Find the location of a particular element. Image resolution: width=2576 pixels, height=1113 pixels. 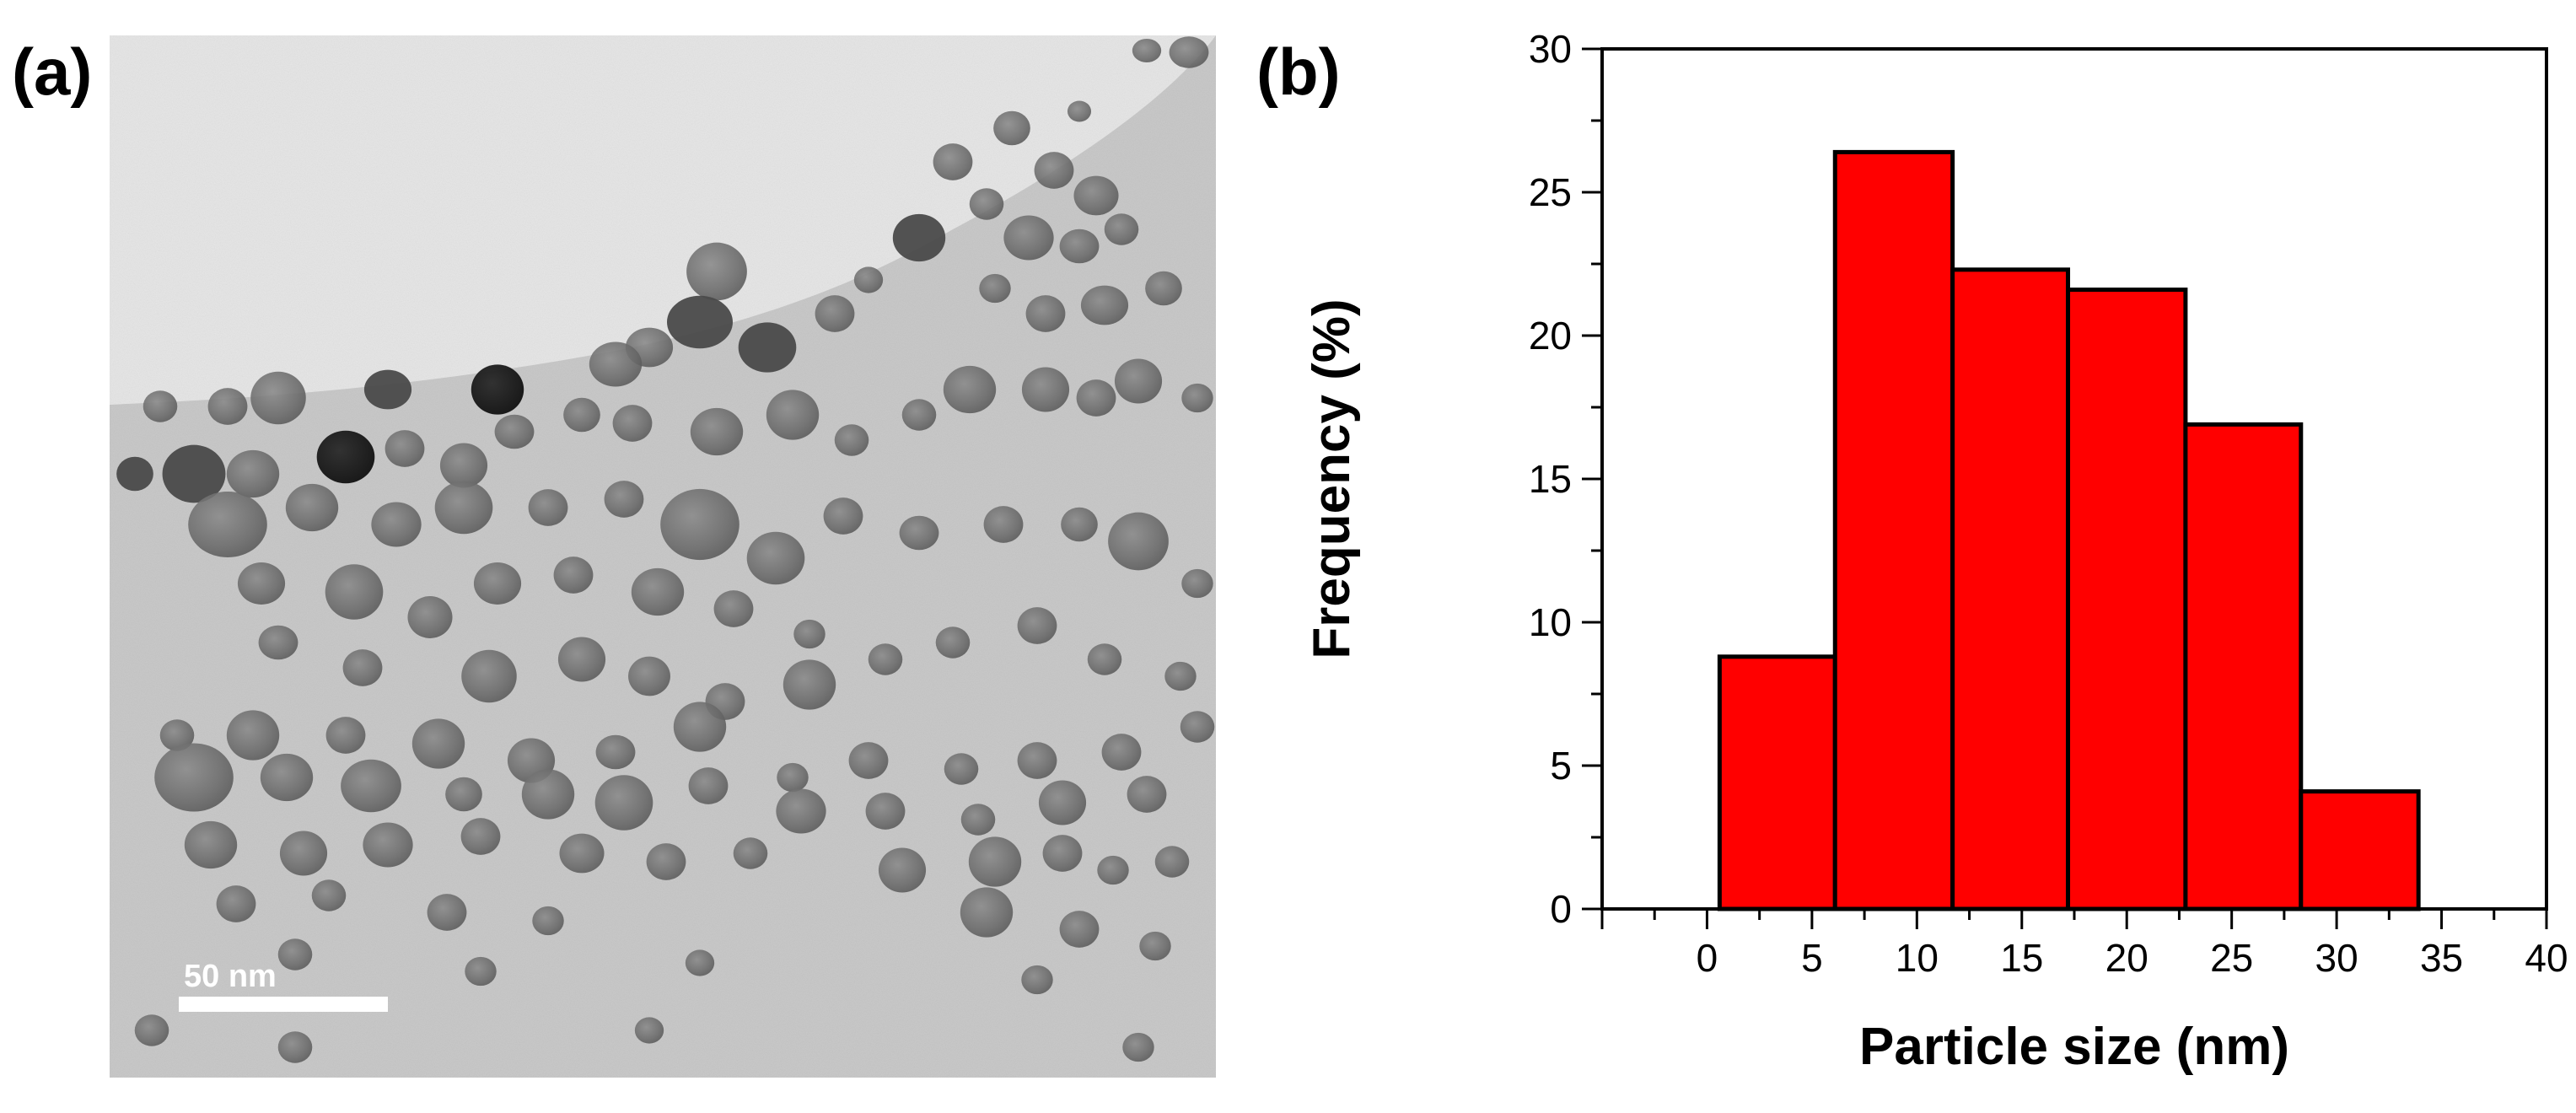

y-tick-label: 0 is located at coordinates (1561, 909).